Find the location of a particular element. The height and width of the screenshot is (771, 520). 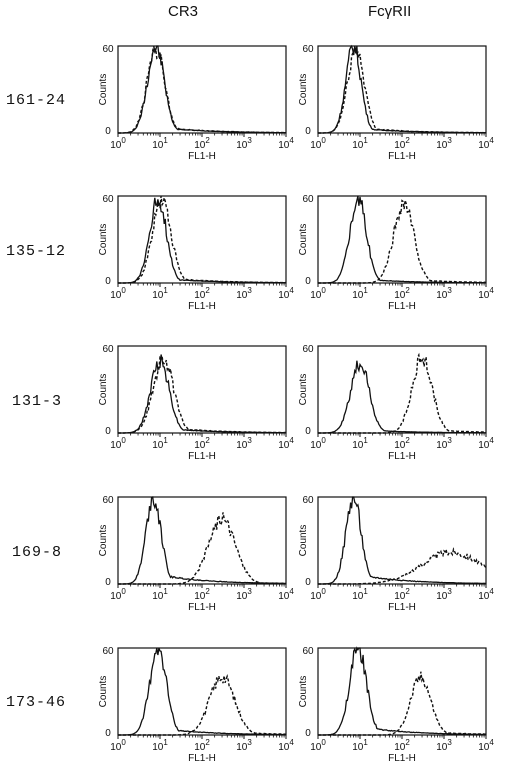

row-label-131-3: 131-3 is located at coordinates (37, 401).